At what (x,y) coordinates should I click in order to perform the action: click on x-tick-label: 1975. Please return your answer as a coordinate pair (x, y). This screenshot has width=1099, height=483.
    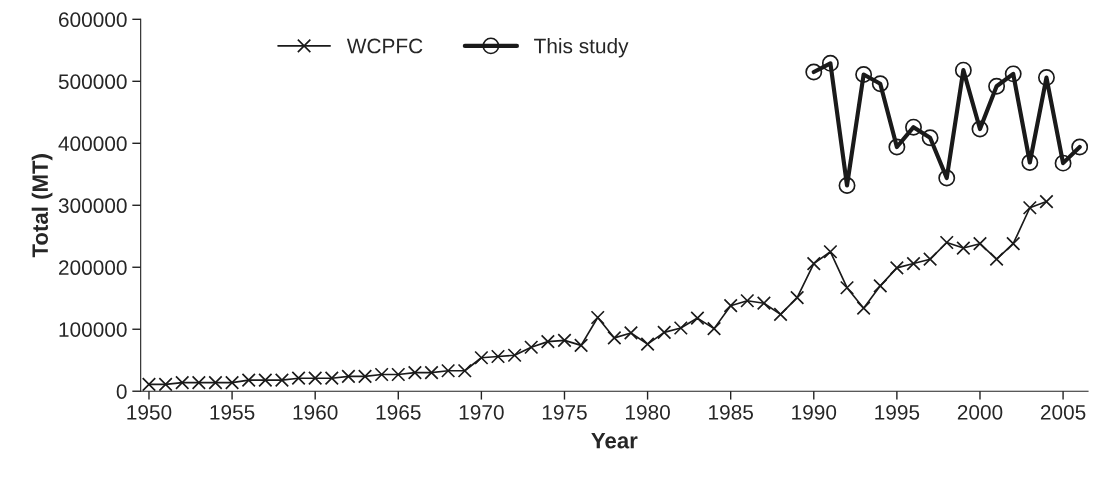
    Looking at the image, I should click on (564, 412).